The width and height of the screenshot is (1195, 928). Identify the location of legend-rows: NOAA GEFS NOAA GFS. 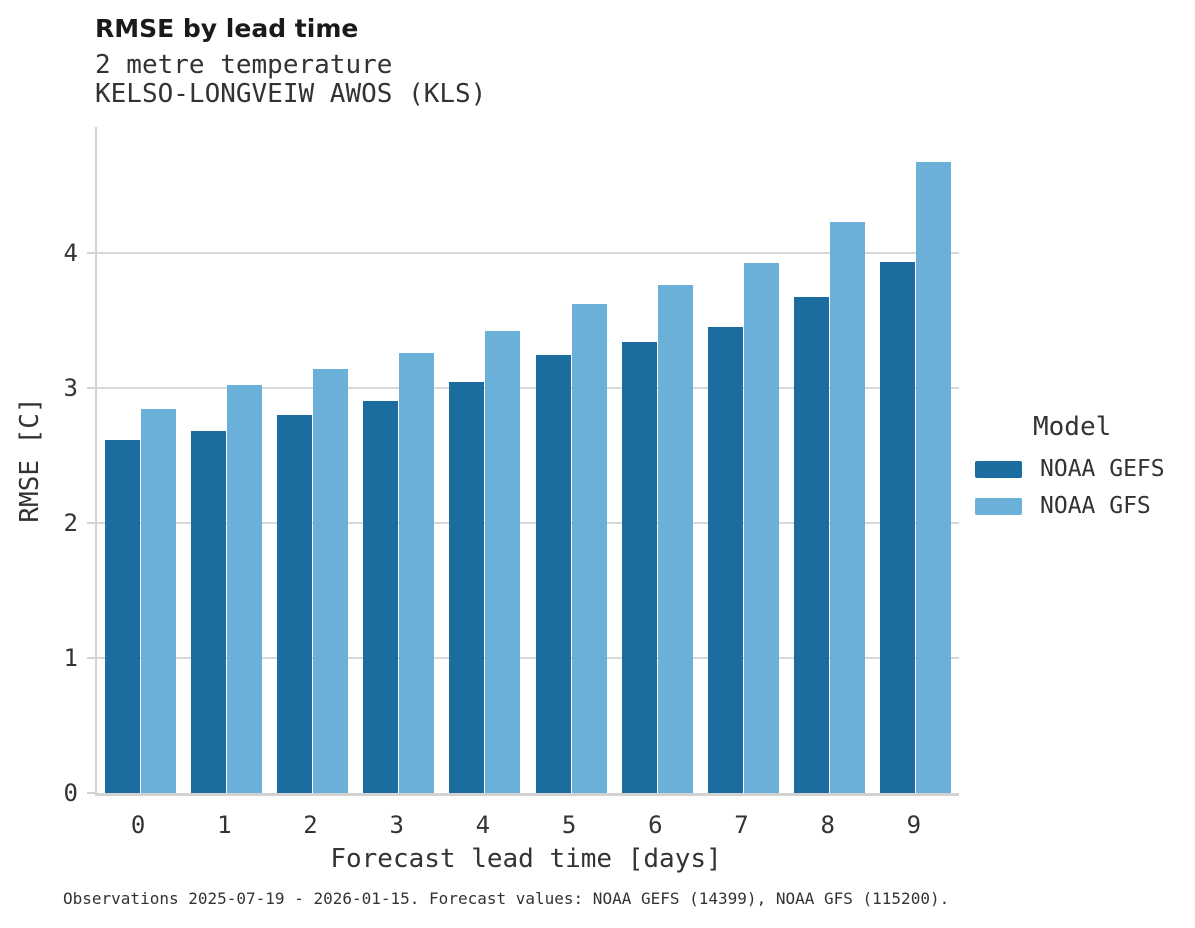
(1085, 487).